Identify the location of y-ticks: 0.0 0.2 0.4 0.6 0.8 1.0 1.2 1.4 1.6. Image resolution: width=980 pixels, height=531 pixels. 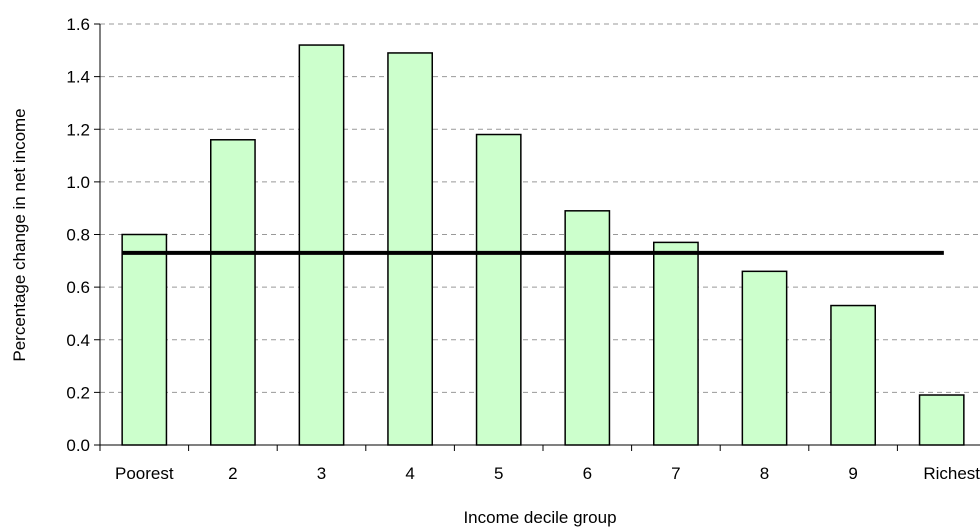
(83, 235).